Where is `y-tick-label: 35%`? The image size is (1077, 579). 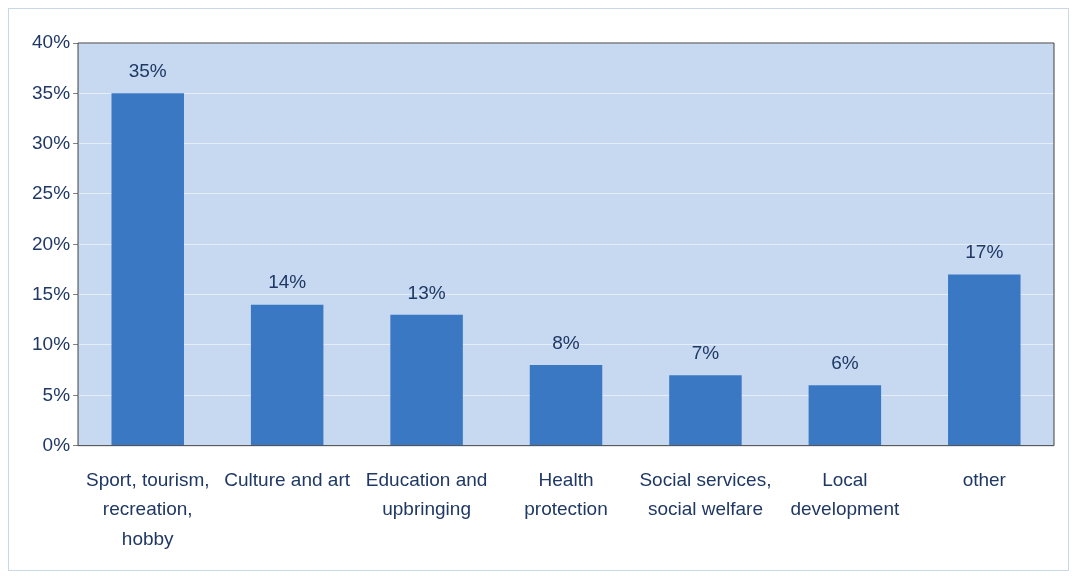 y-tick-label: 35% is located at coordinates (51, 92).